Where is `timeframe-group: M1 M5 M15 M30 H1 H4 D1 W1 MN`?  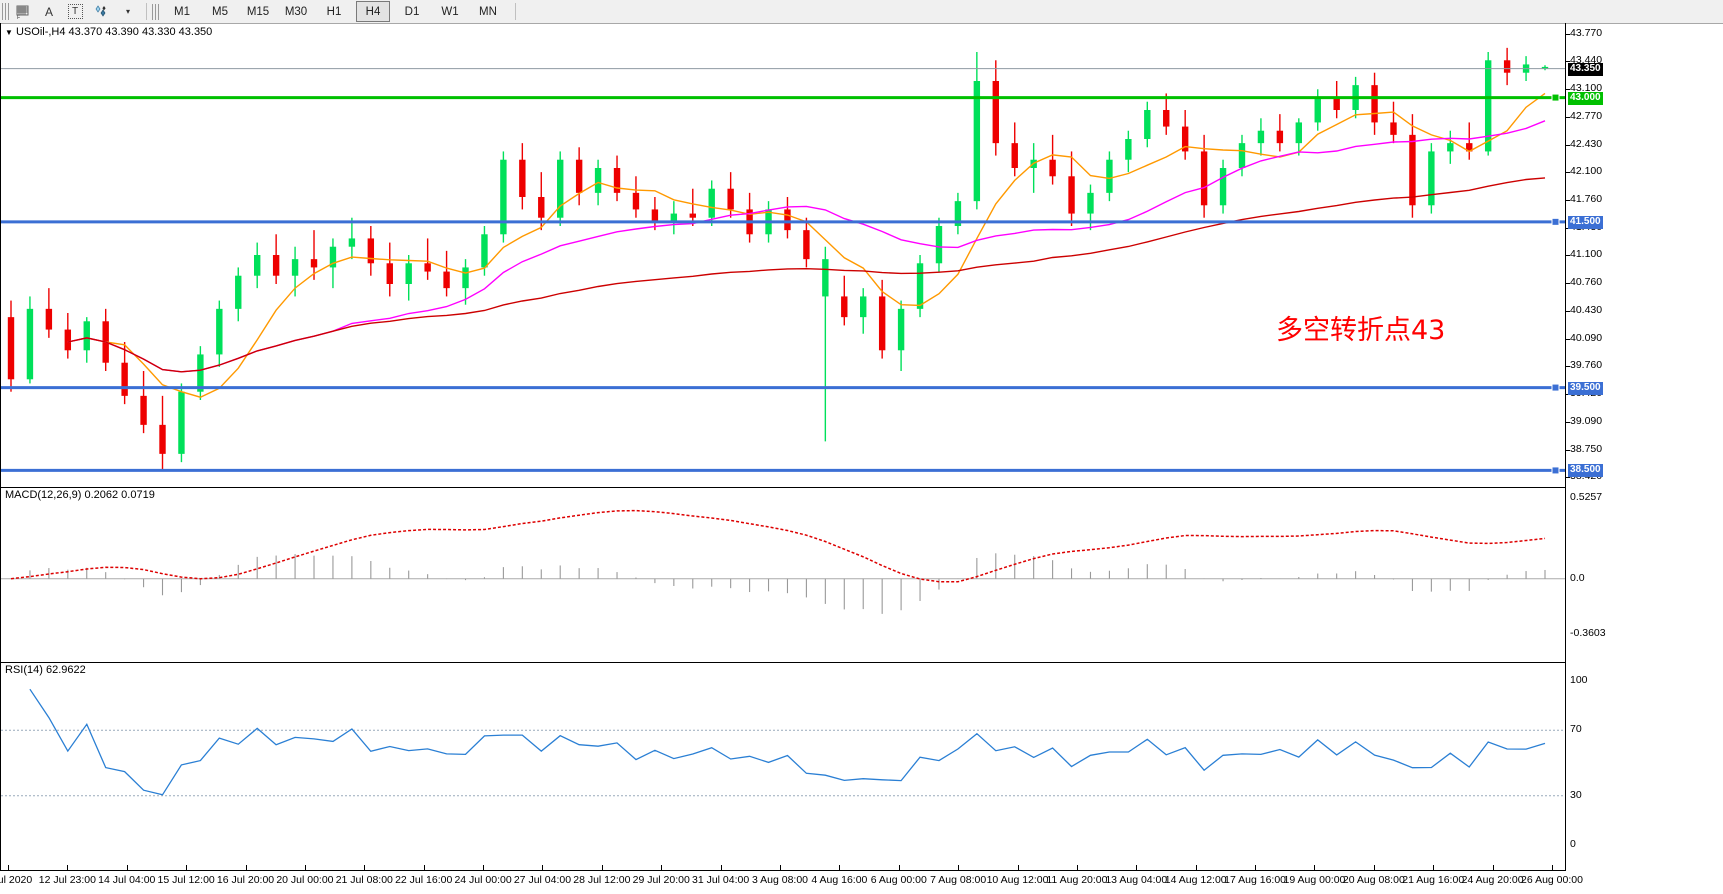
timeframe-group: M1 M5 M15 M30 H1 H4 D1 W1 MN is located at coordinates (335, 11).